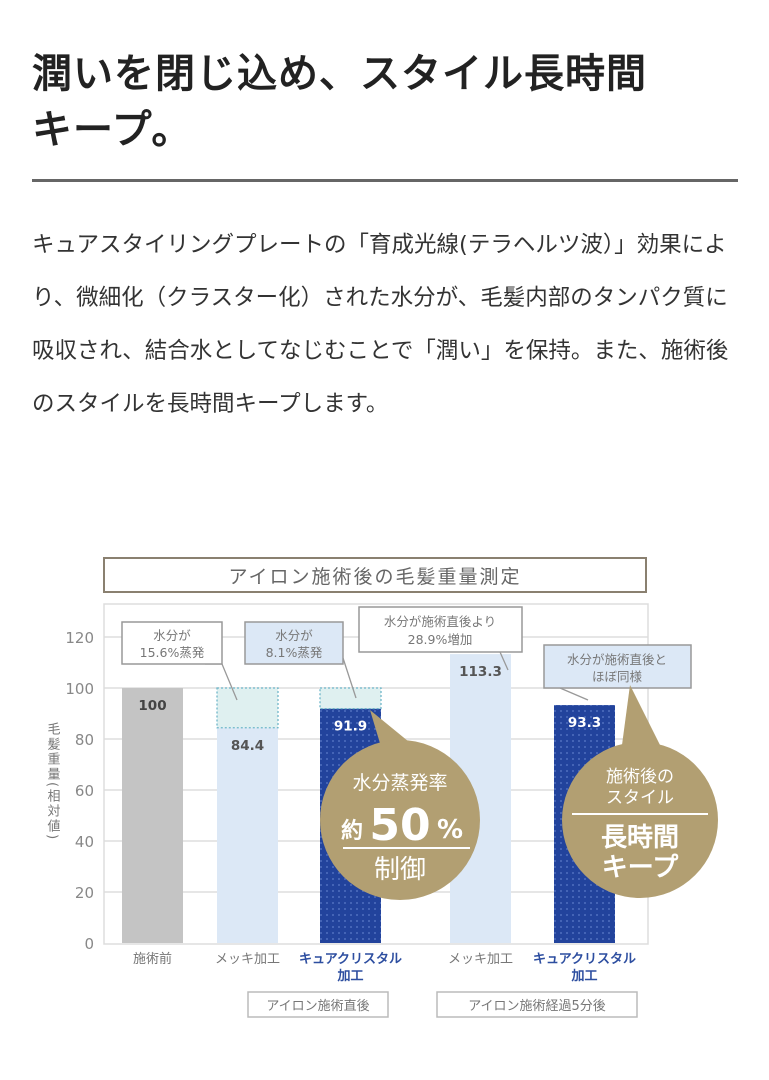  What do you see at coordinates (584, 723) in the screenshot?
I see `bar-value-label: 93.3` at bounding box center [584, 723].